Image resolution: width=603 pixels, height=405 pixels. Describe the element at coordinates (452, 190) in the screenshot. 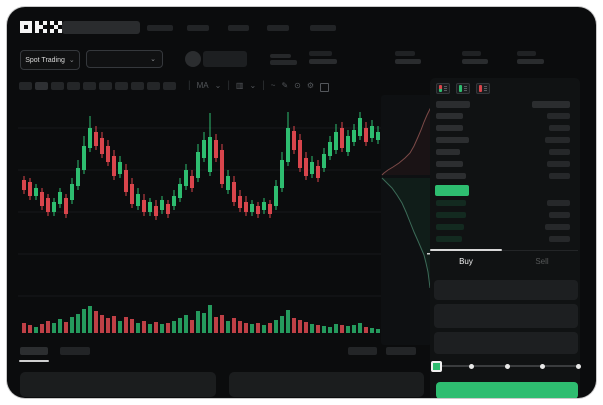

I see `last-price-bar` at that location.